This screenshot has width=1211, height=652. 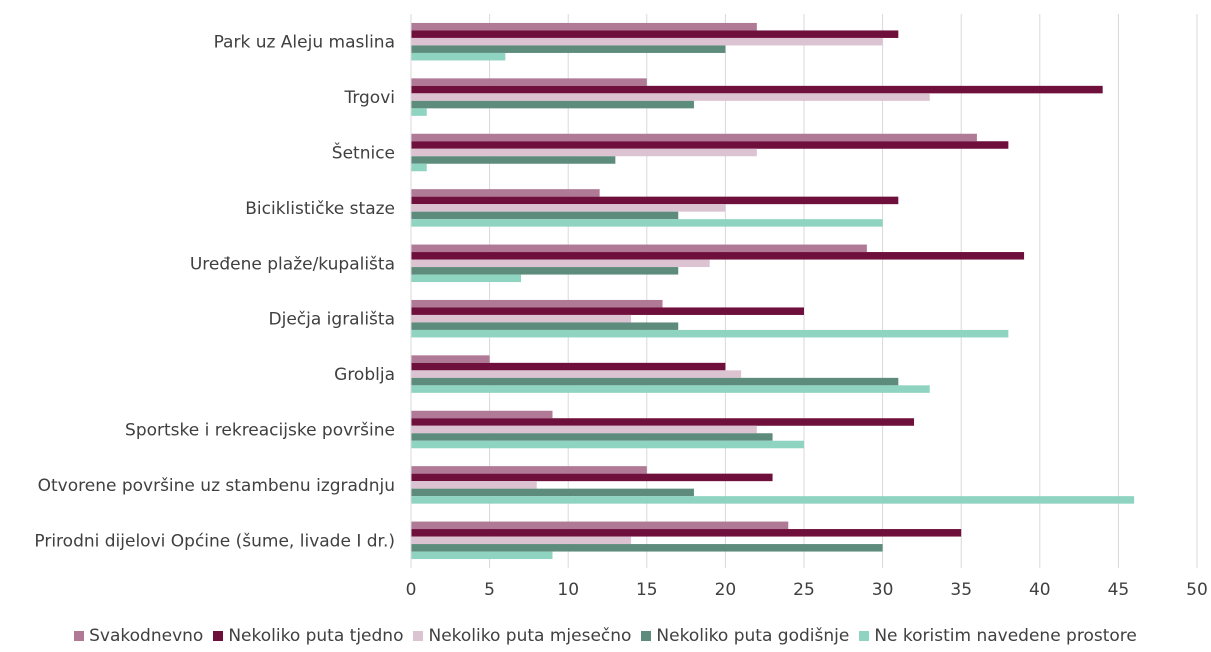 I want to click on legend-item: Nekoliko puta mjesečno, so click(x=522, y=636).